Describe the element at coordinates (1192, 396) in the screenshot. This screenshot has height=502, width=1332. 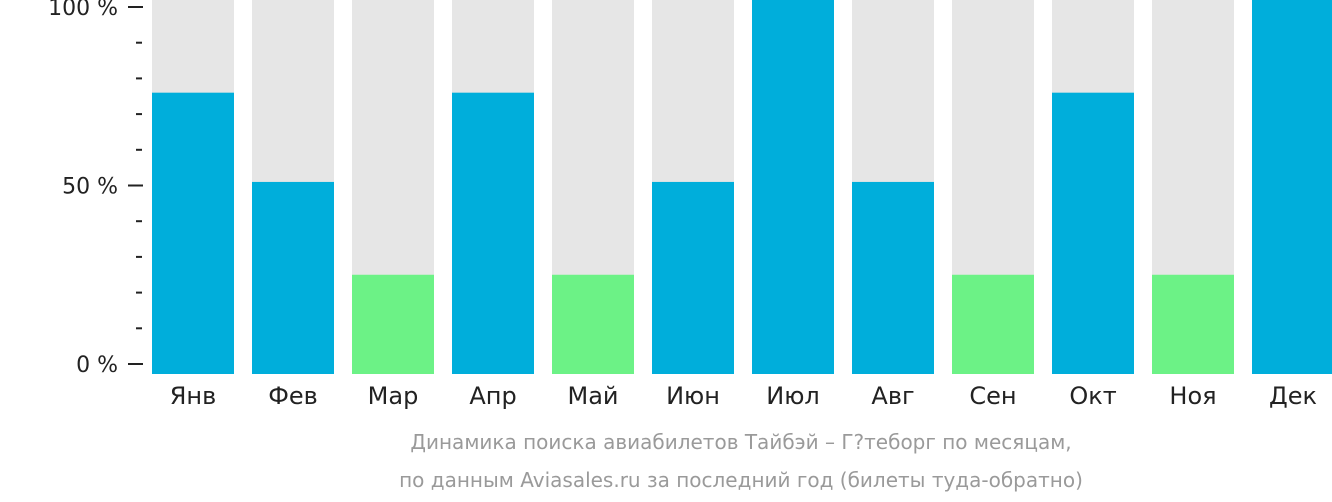
I see `x-tick-label: Ноя` at that location.